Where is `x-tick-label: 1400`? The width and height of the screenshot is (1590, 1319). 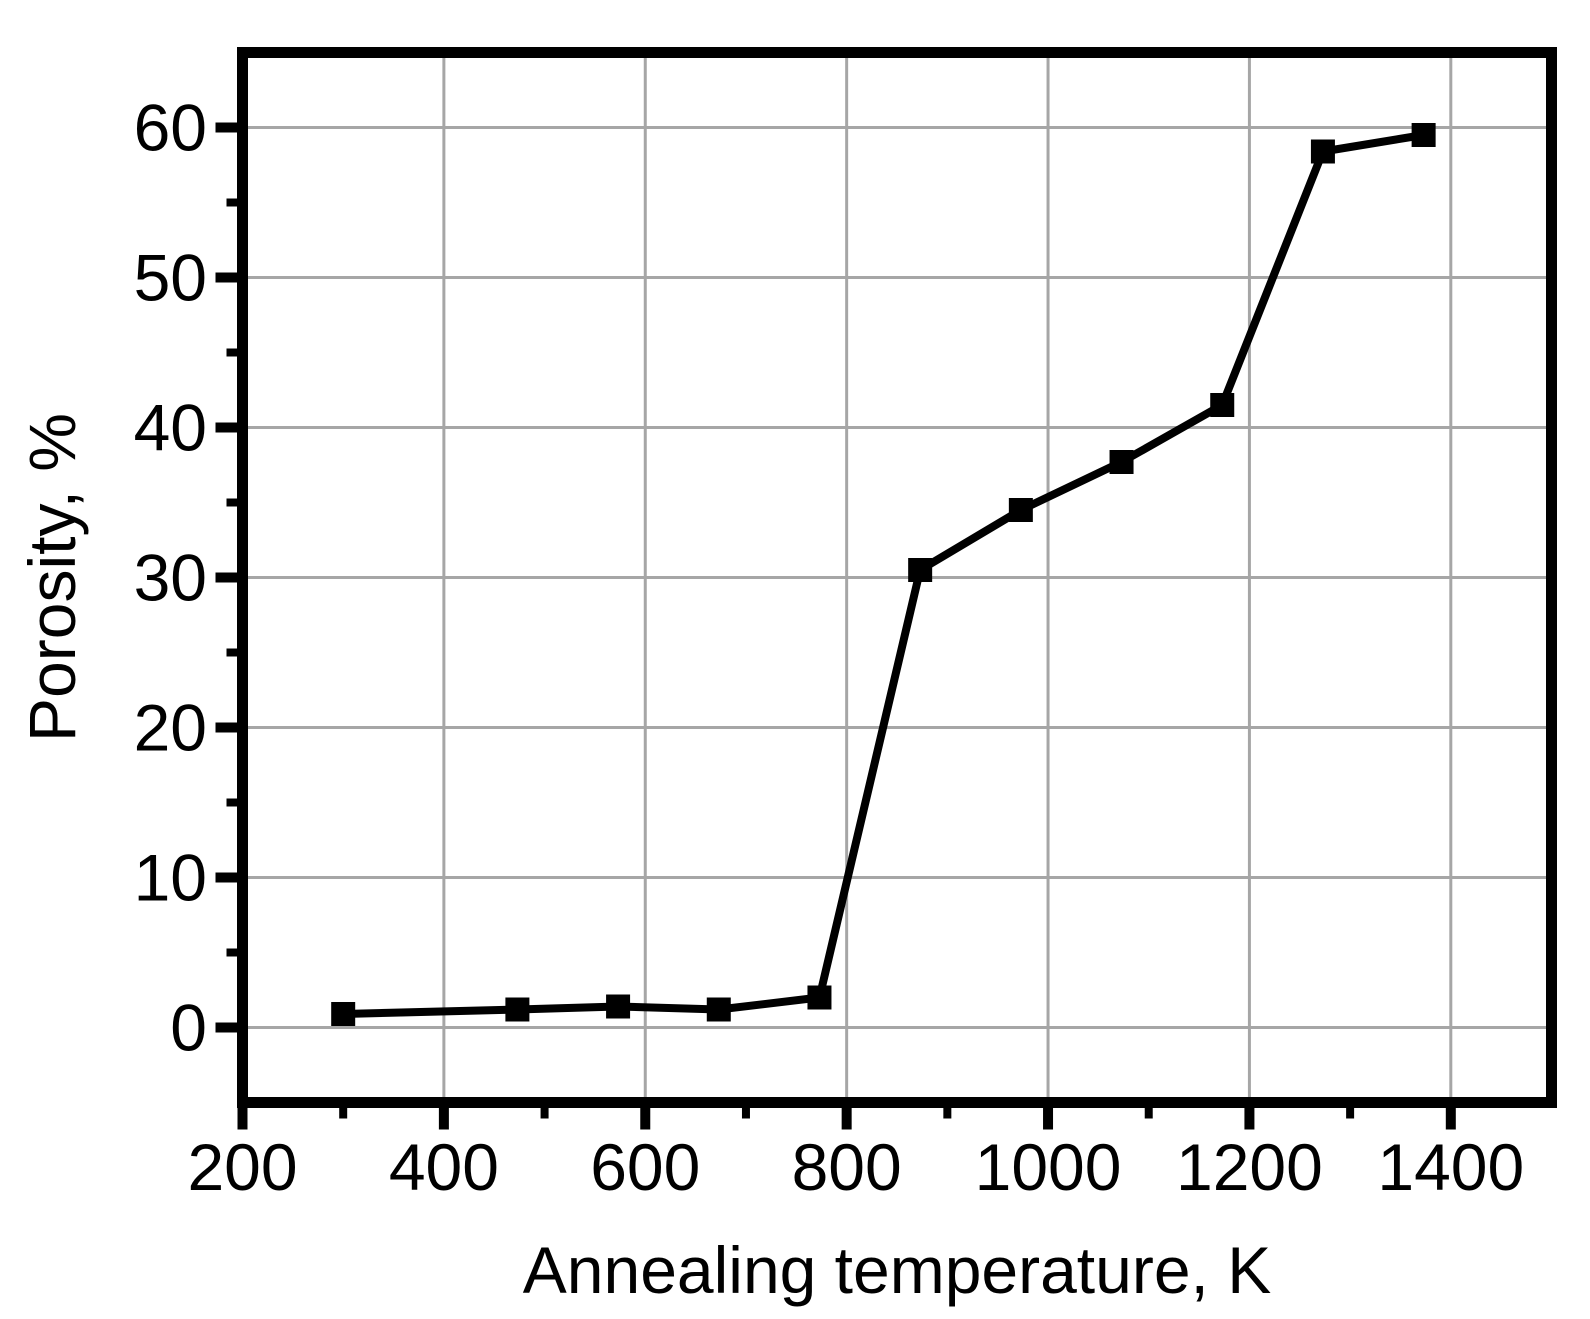
x-tick-label: 1400 is located at coordinates (1450, 1167).